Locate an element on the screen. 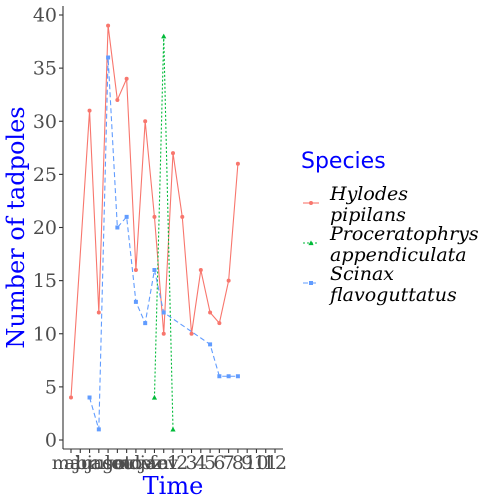  x-tick-label: 4 is located at coordinates (201, 463).